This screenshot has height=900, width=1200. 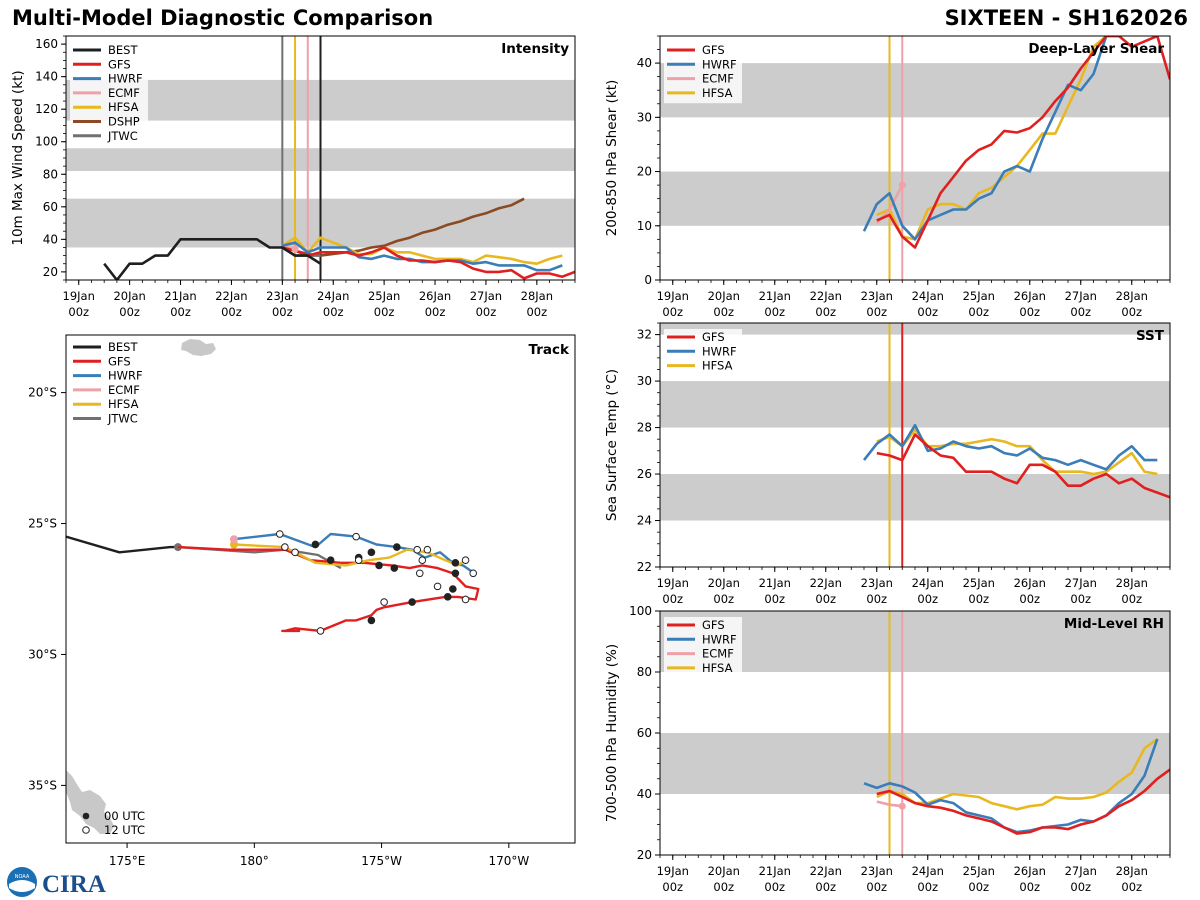 I want to click on y-tick-label: 80, so click(x=644, y=672).